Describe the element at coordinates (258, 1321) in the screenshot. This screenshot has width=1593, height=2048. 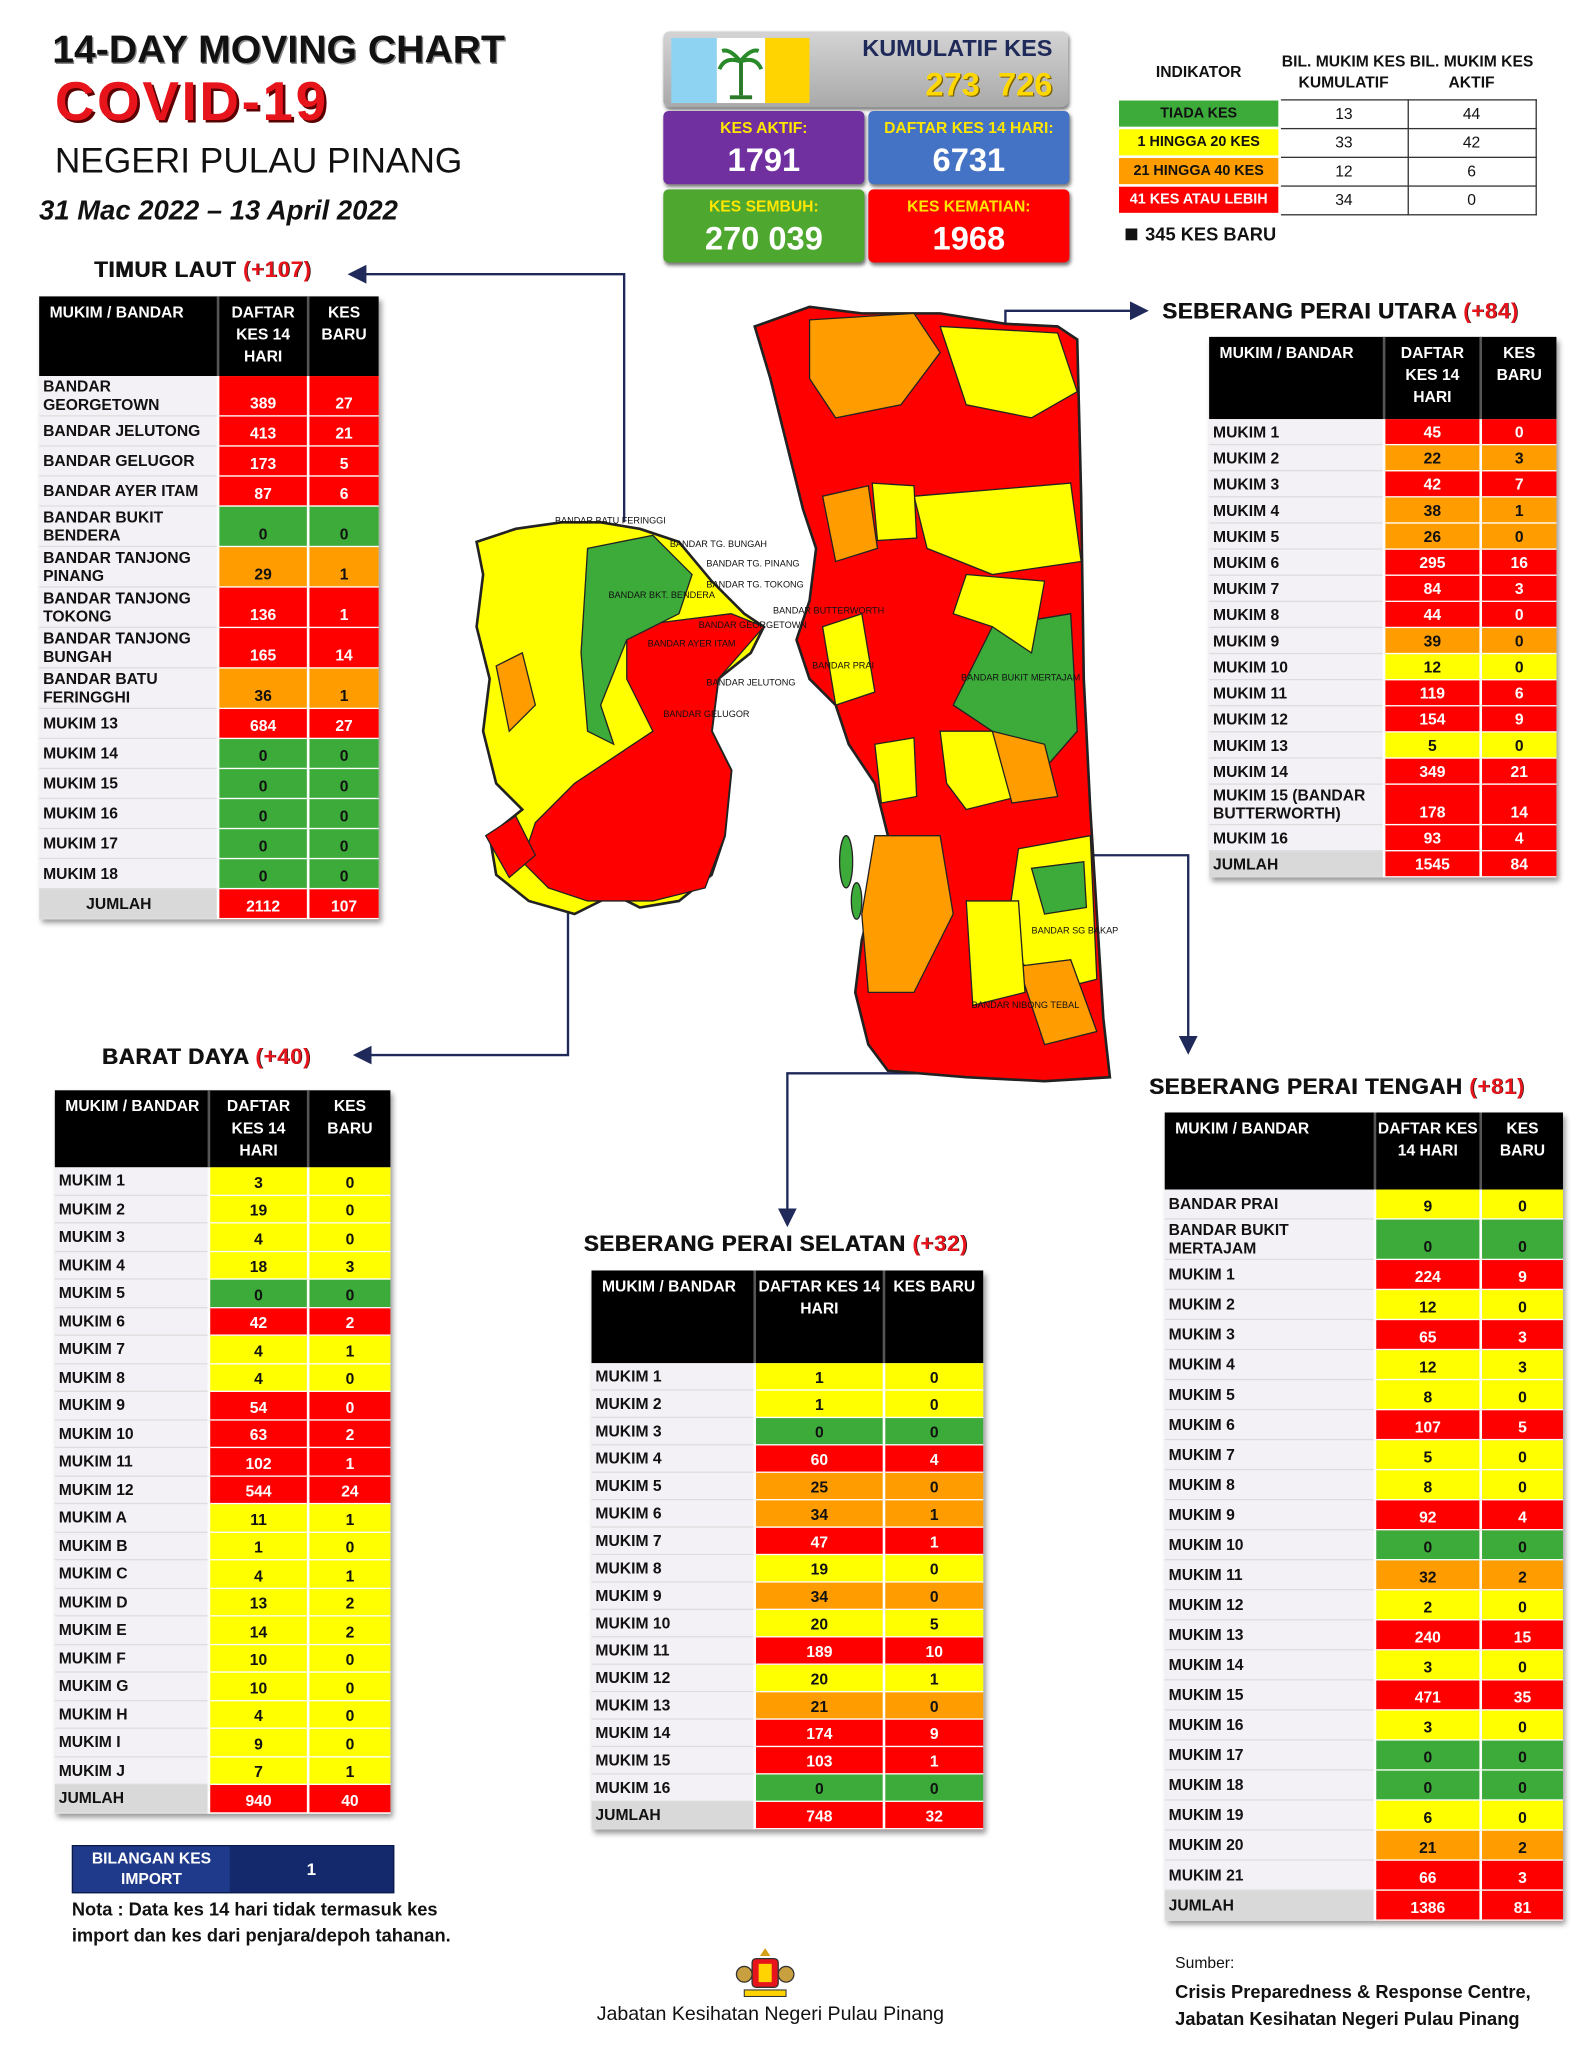
I see `value-cell: 42` at that location.